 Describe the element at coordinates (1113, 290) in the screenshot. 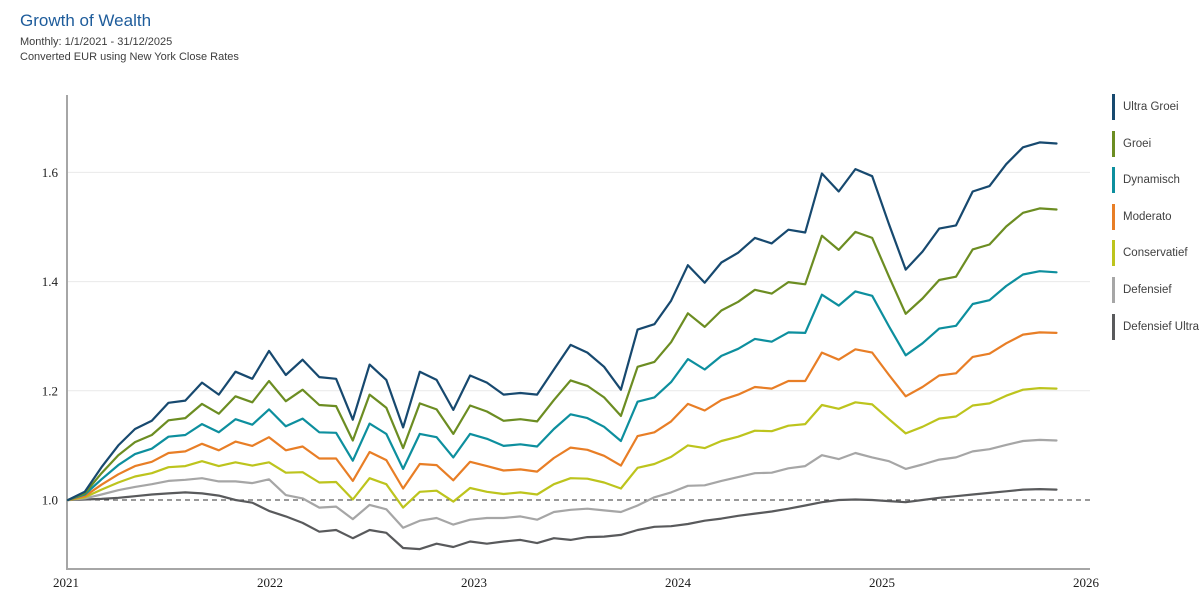

I see `legend-swatch-defensief` at that location.